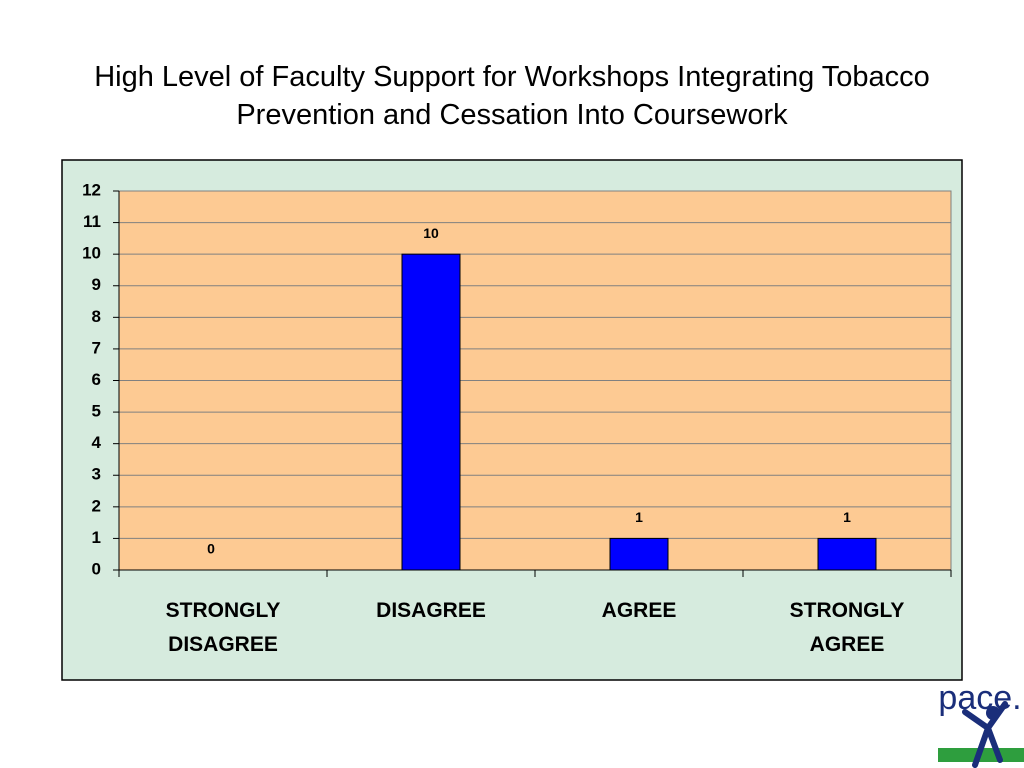 The height and width of the screenshot is (768, 1024). Describe the element at coordinates (92, 221) in the screenshot. I see `y-tick-label: 11` at that location.